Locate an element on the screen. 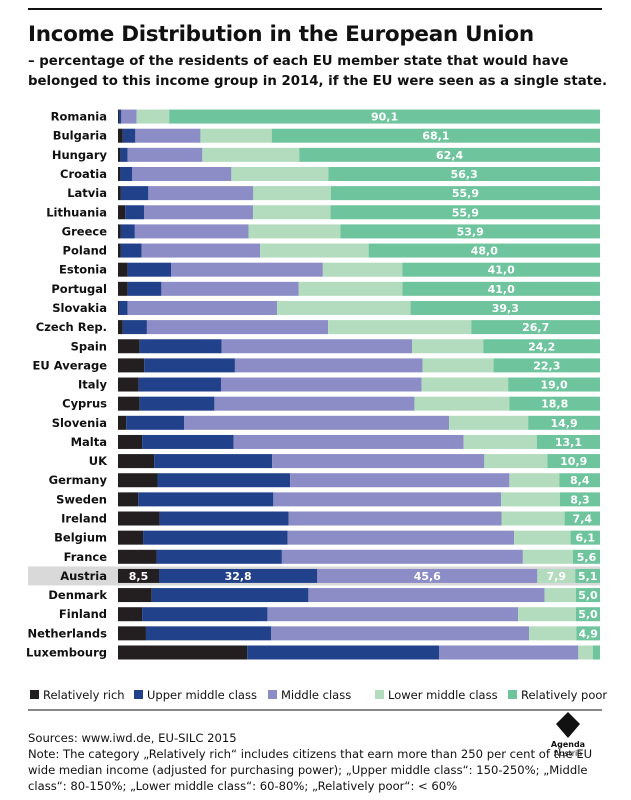  bar-segment-middle-class-portugal is located at coordinates (230, 288).